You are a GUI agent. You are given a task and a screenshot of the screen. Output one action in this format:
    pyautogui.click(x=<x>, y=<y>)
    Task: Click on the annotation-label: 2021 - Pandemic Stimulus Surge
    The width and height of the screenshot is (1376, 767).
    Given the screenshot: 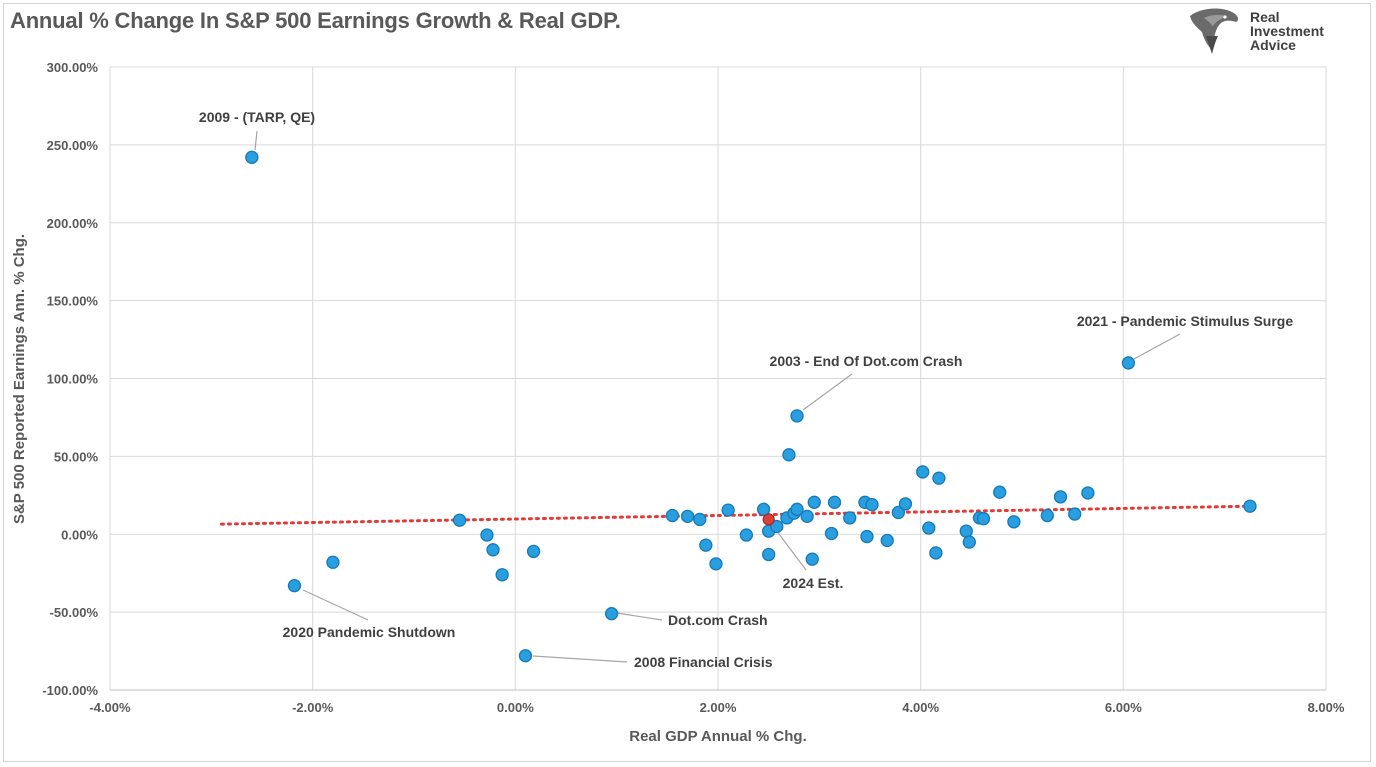 What is the action you would take?
    pyautogui.click(x=1185, y=321)
    